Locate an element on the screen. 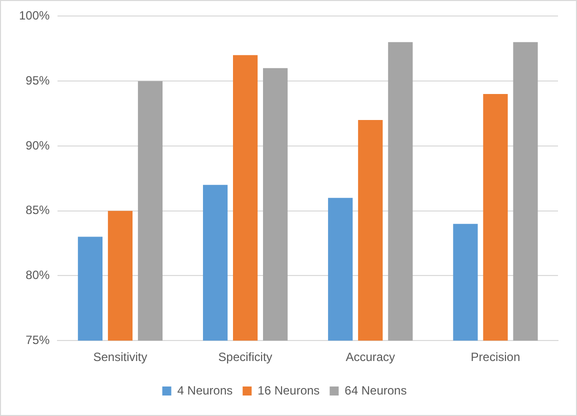 The height and width of the screenshot is (416, 577). y-tick-label: 75% is located at coordinates (38, 339).